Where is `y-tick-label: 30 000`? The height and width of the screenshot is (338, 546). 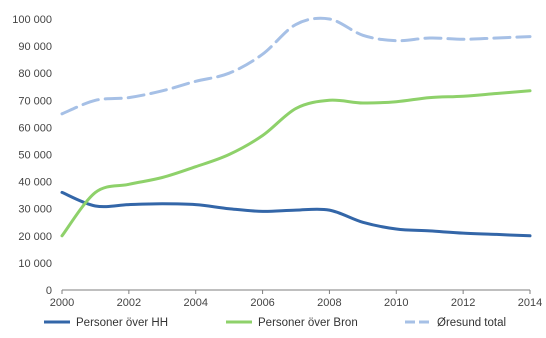 y-tick-label: 30 000 is located at coordinates (35, 210).